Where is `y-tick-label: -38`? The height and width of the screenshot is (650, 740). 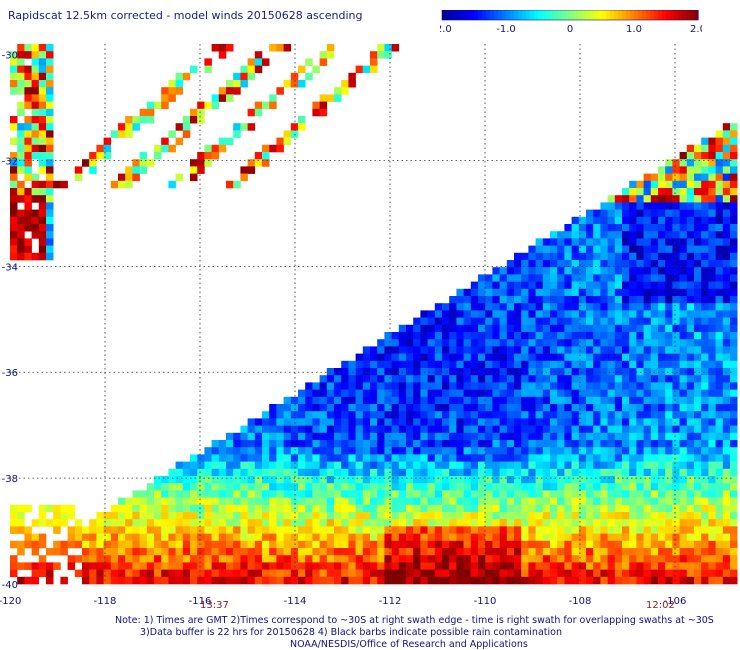 y-tick-label: -38 is located at coordinates (10, 479).